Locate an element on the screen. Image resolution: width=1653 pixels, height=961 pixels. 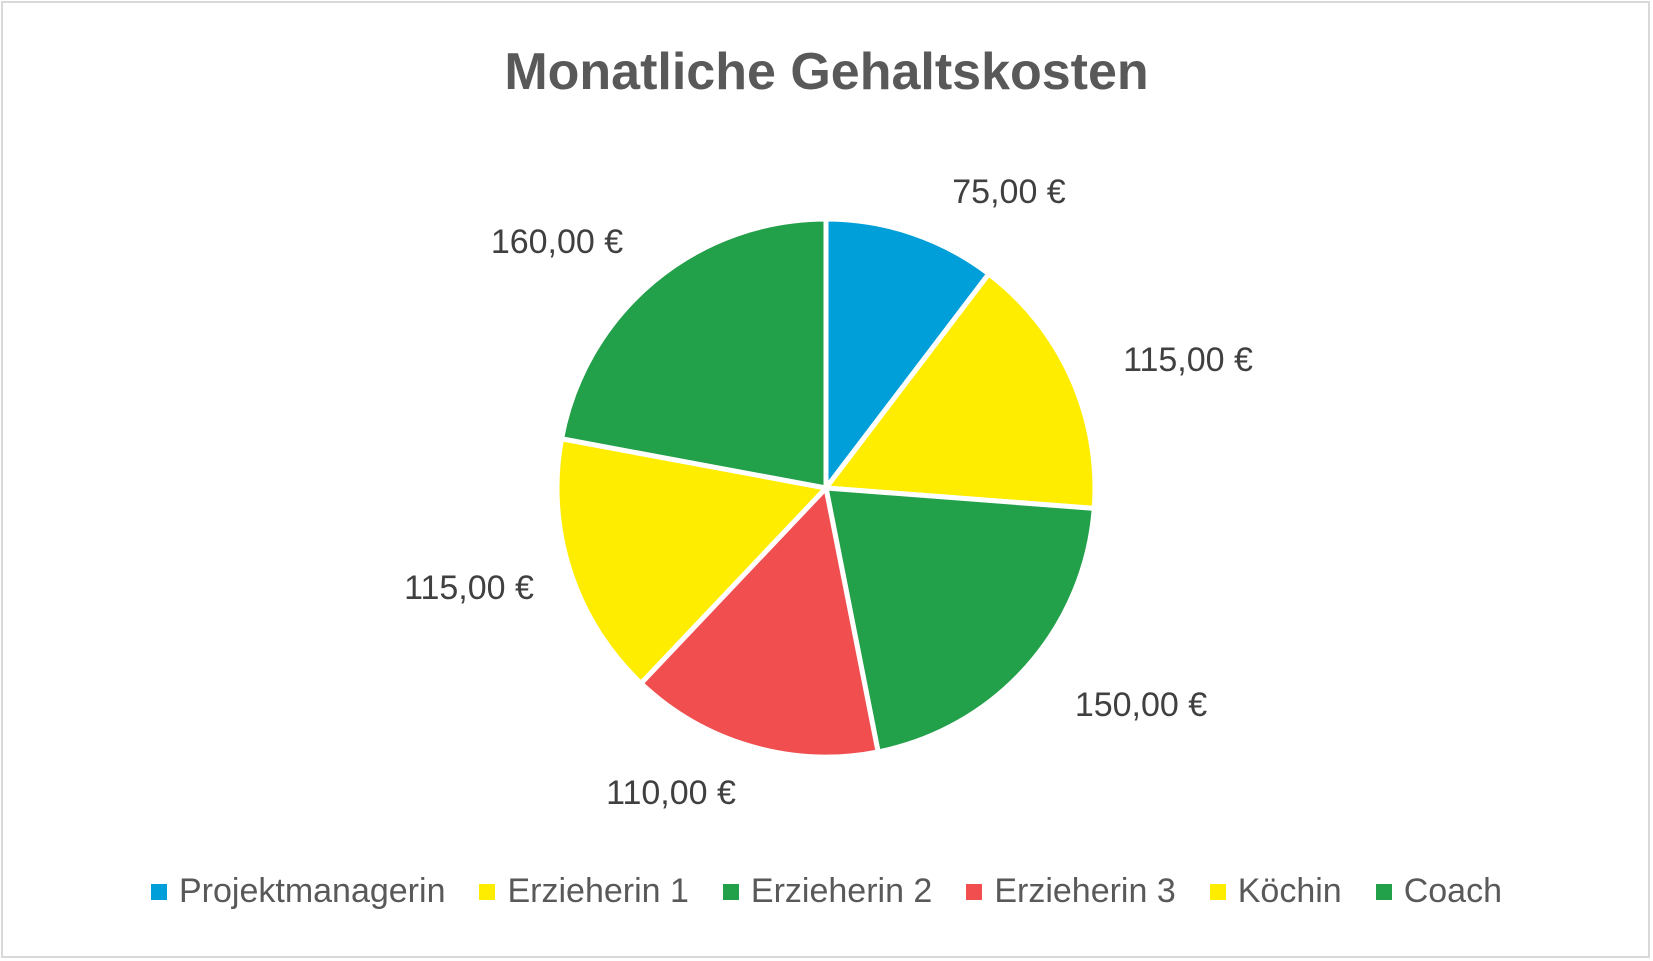
data-label: 150,00 € is located at coordinates (1141, 705).